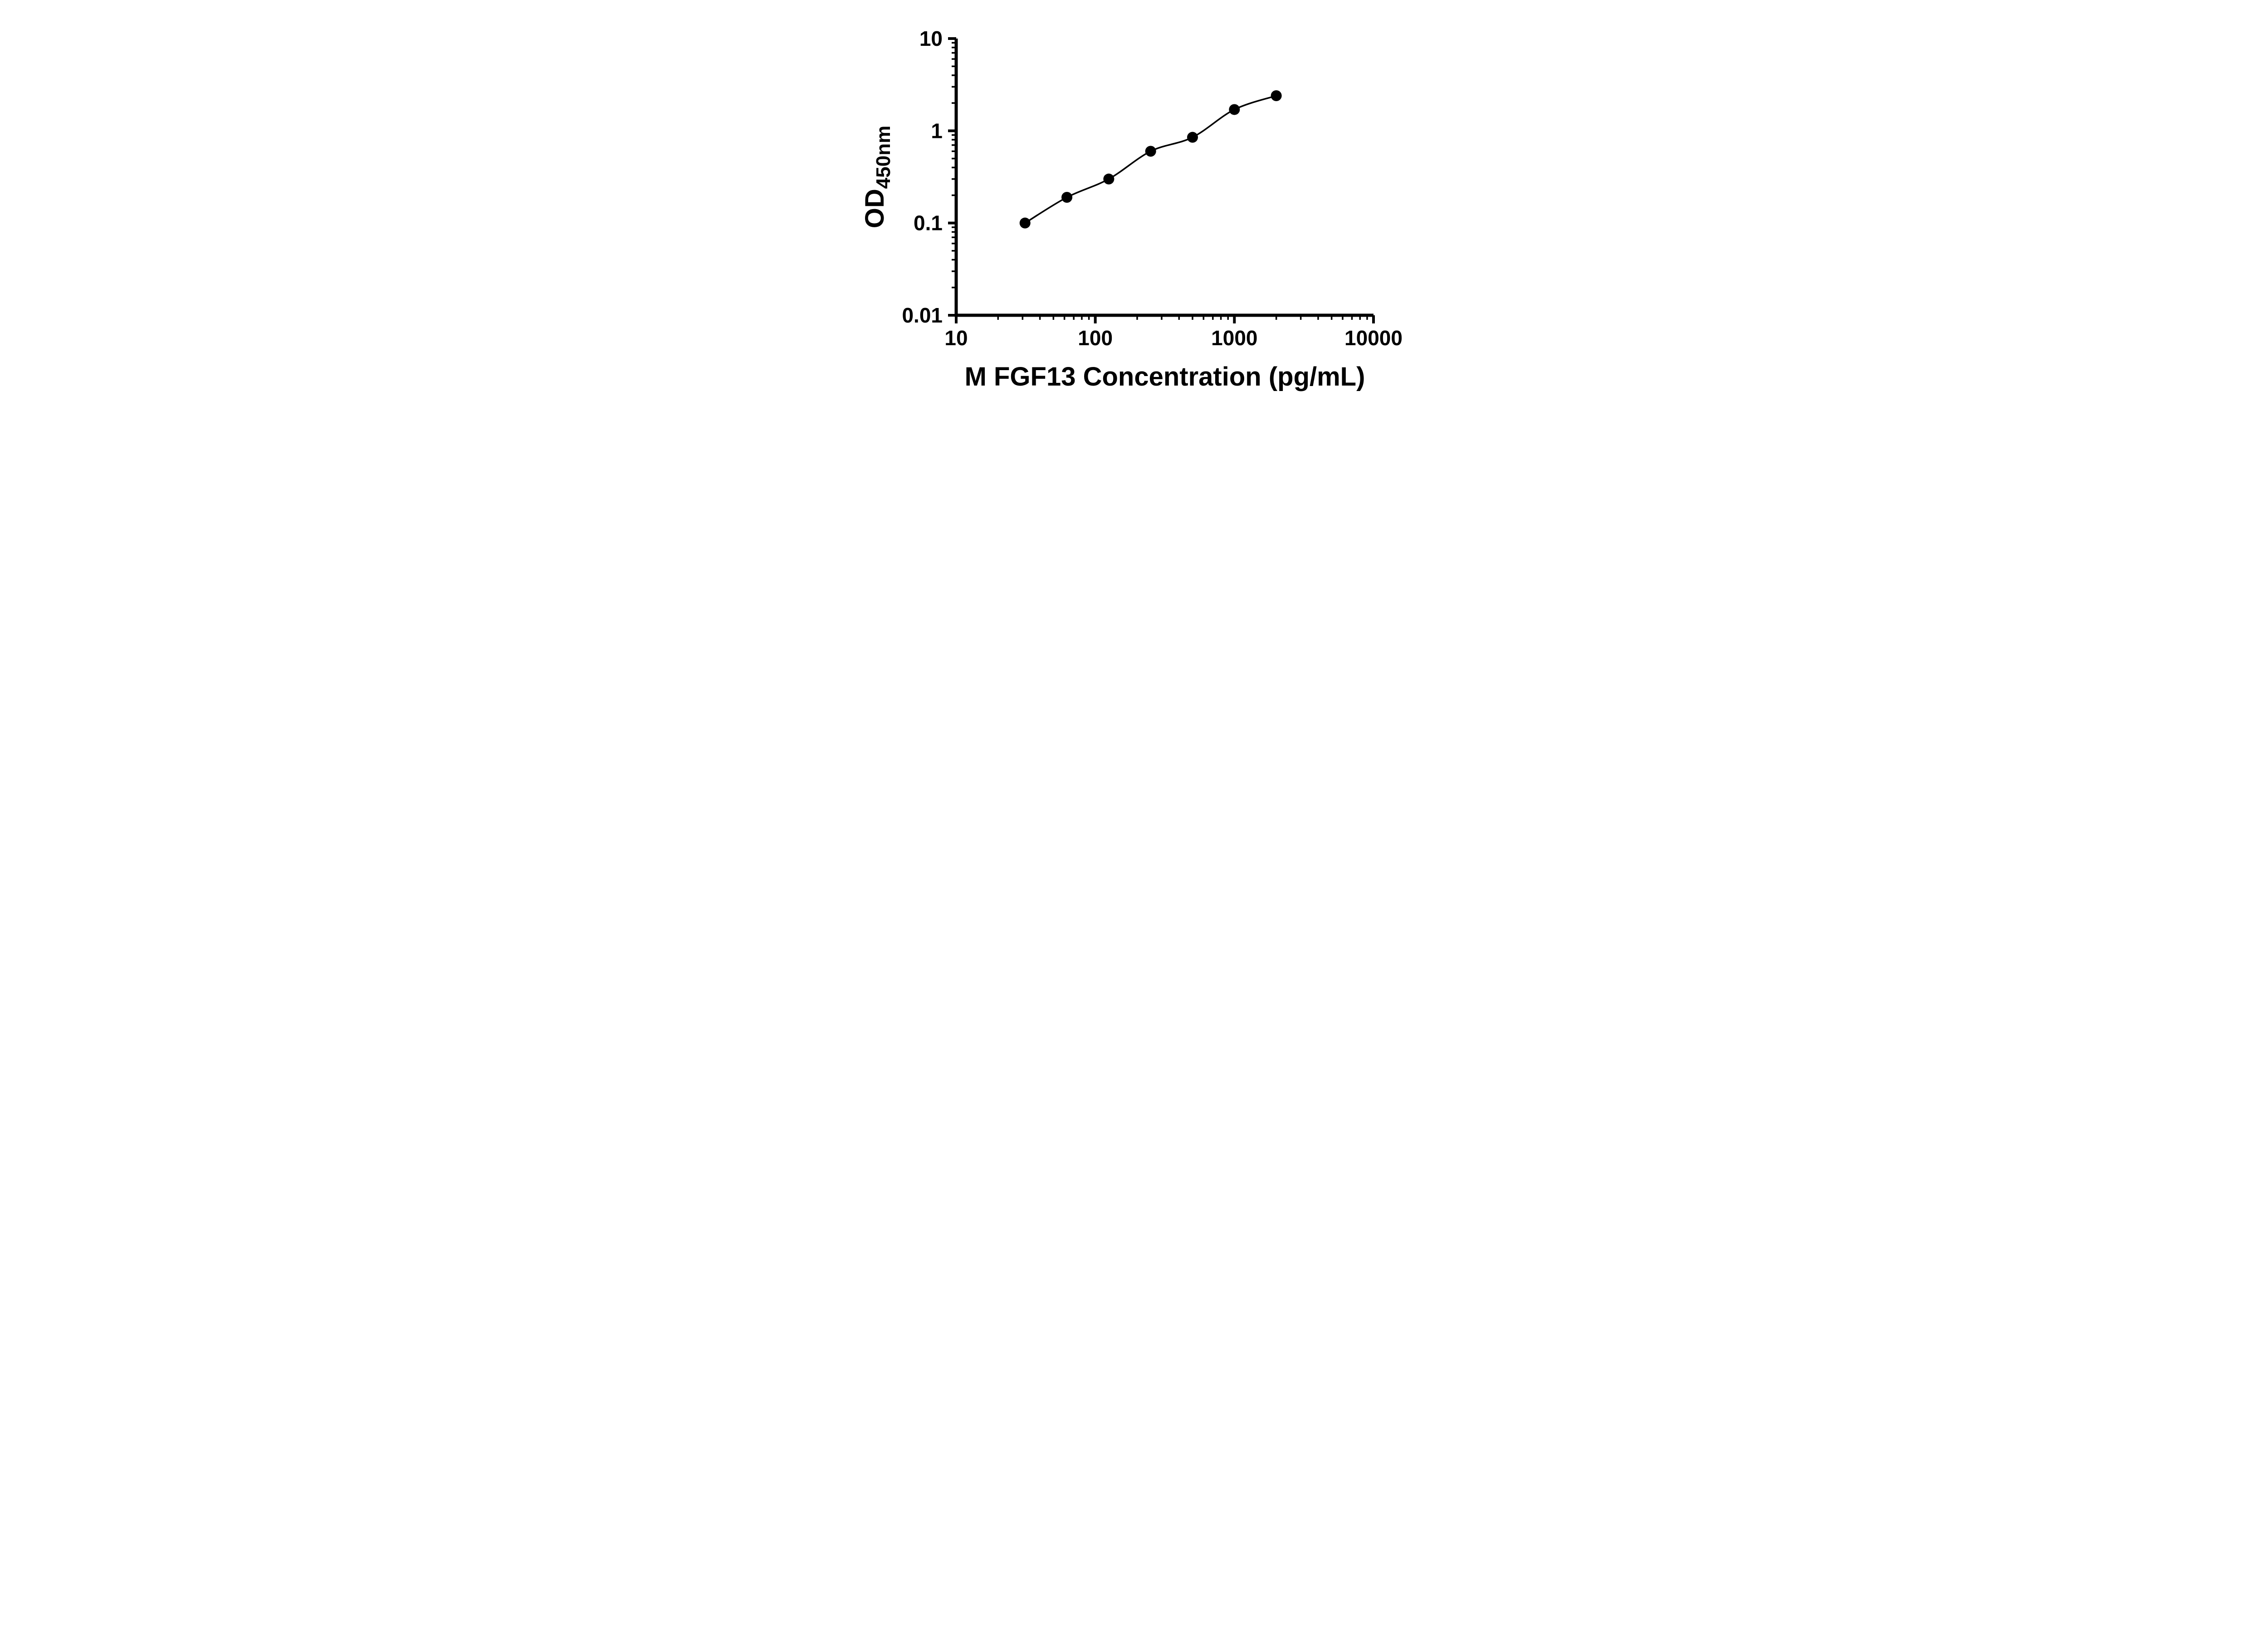 This screenshot has width=2268, height=1633. I want to click on chart-layer: 10 100 1000 10000 10 1 0.1 0.01, so click(1134, 204).